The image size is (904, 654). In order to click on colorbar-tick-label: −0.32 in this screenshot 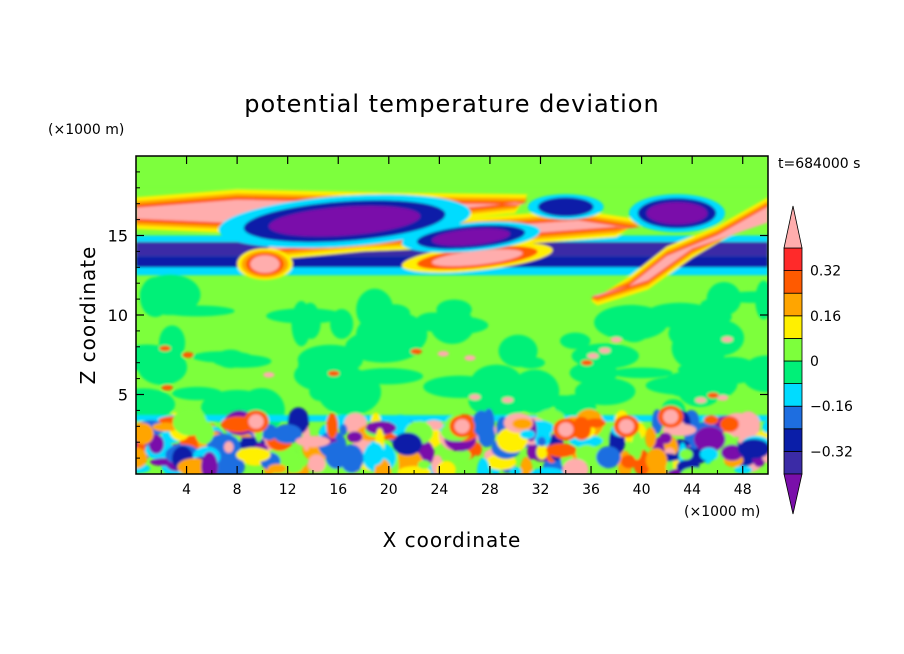, I will do `click(831, 452)`.